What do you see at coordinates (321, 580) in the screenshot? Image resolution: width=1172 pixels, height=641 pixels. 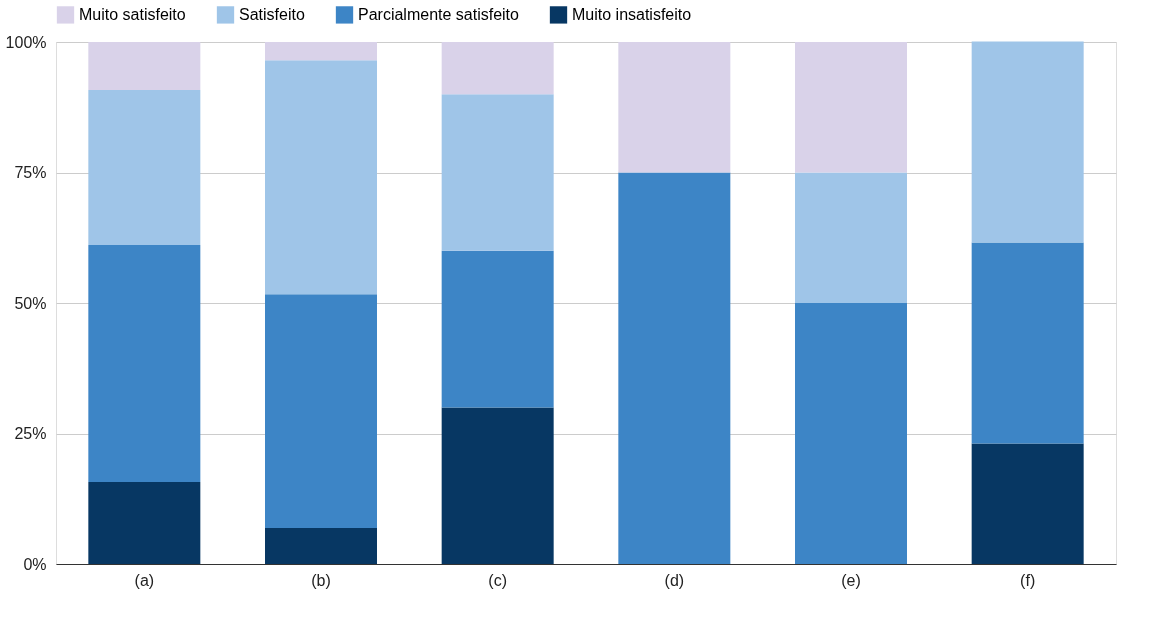 I see `x-tick-label: (b)` at bounding box center [321, 580].